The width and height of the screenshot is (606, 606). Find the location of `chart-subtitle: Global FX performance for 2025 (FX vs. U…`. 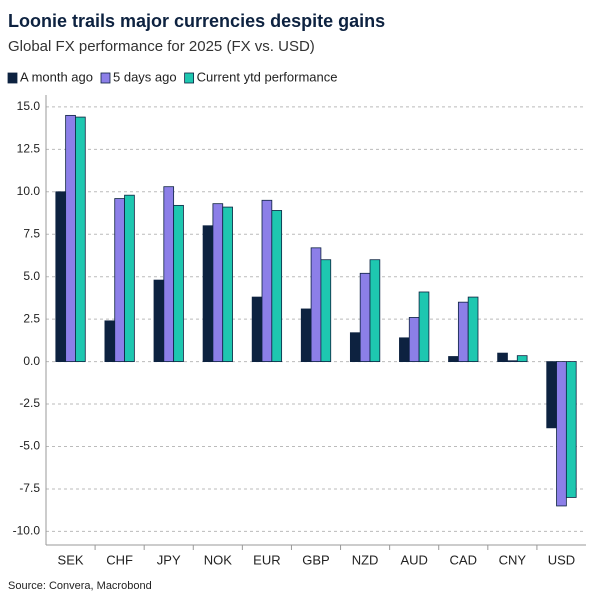

chart-subtitle: Global FX performance for 2025 (FX vs. U… is located at coordinates (161, 46).